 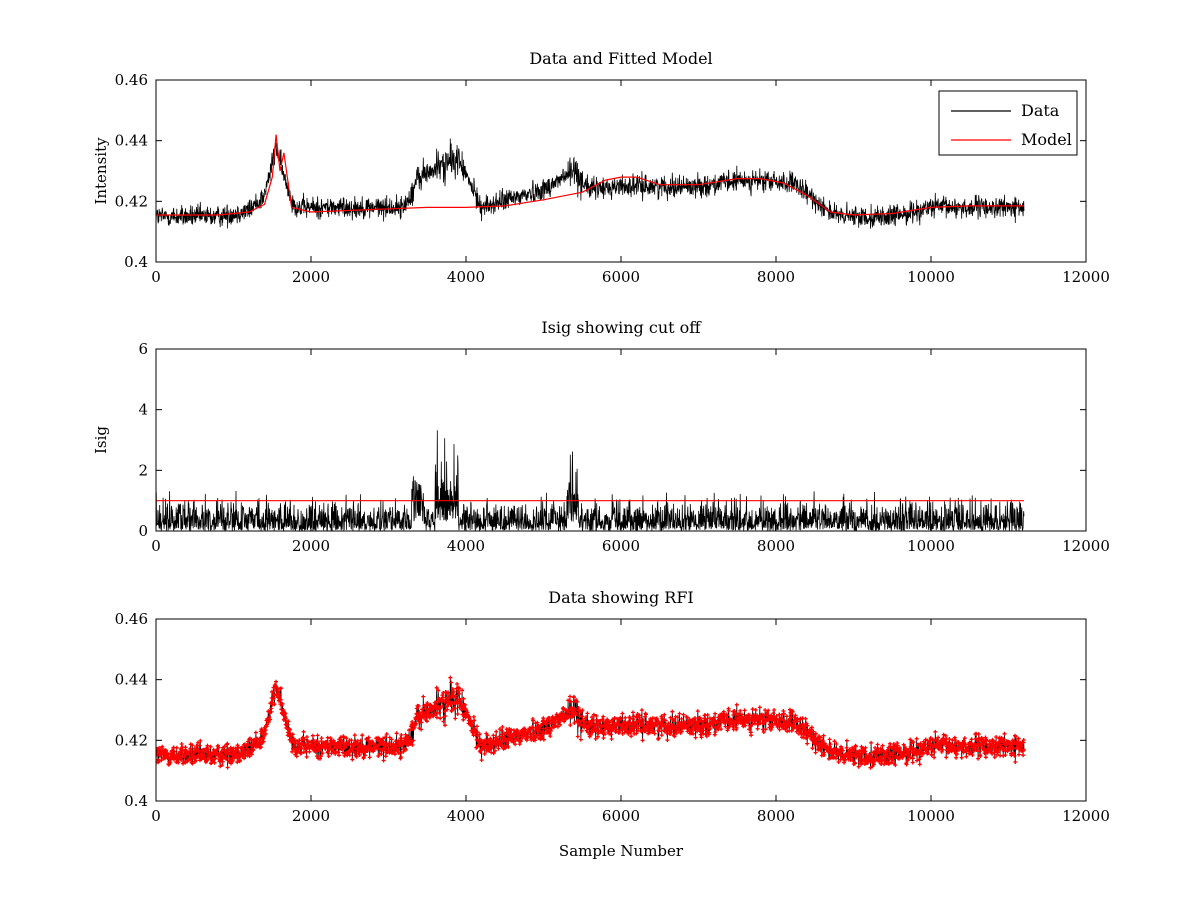 What do you see at coordinates (620, 597) in the screenshot?
I see `chart-title: Data showing RFI` at bounding box center [620, 597].